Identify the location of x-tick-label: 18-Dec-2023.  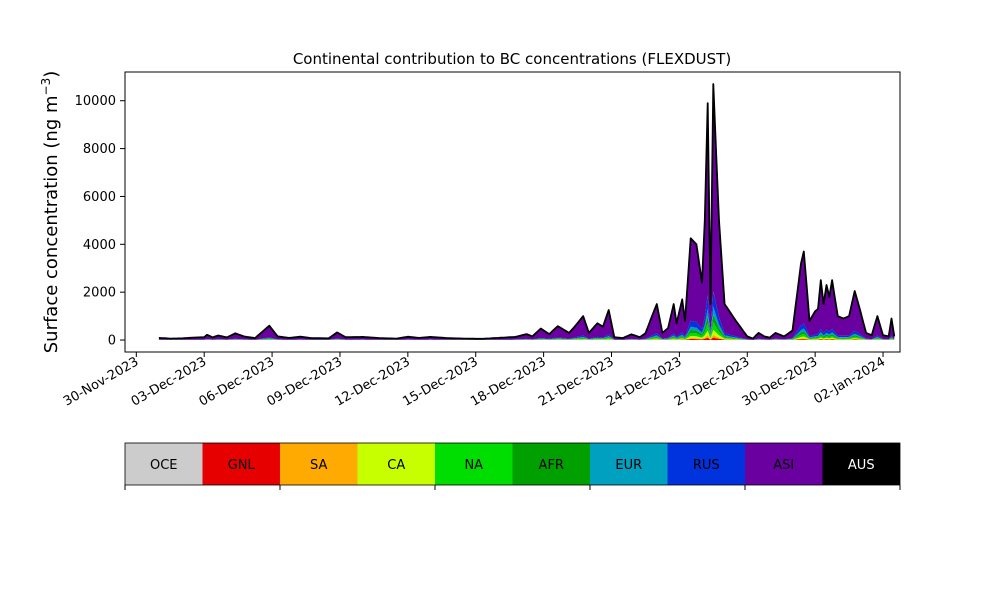
(508, 381).